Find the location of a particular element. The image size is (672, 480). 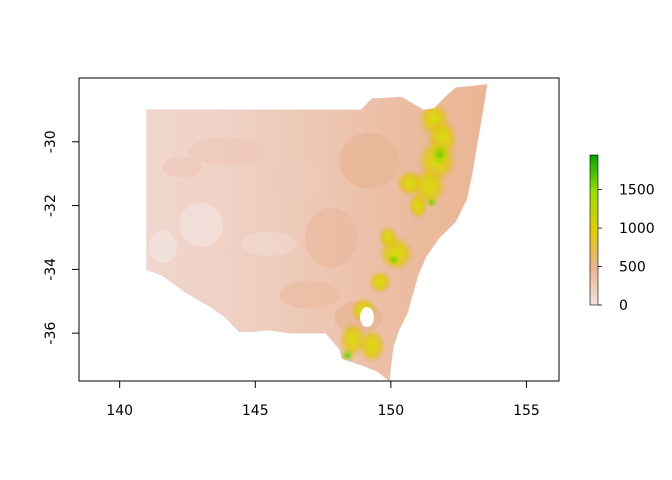

x-tick-label: 145 is located at coordinates (255, 411).